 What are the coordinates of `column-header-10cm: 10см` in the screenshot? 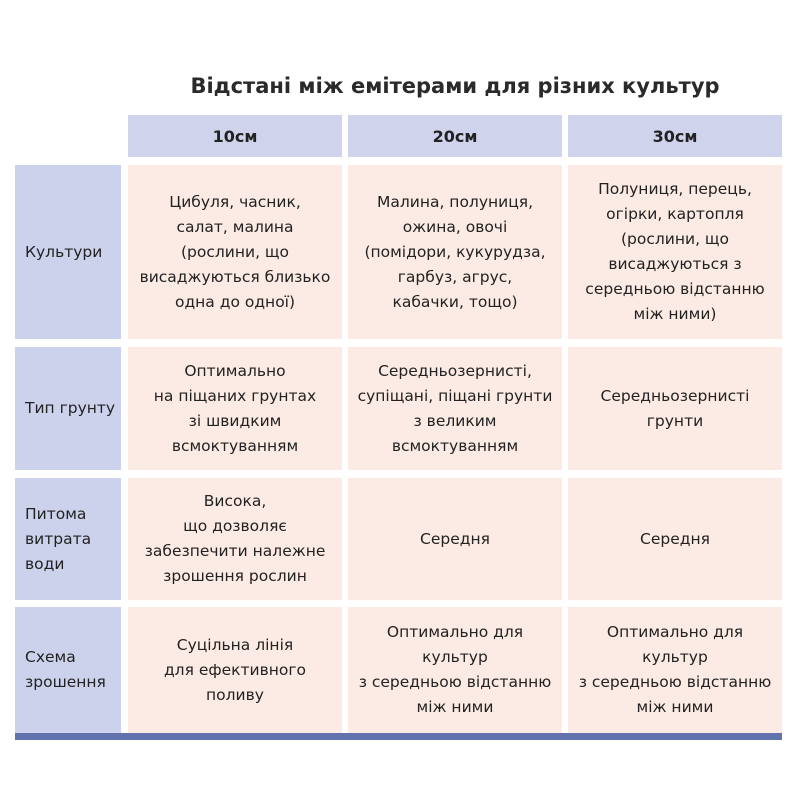 It's located at (235, 136).